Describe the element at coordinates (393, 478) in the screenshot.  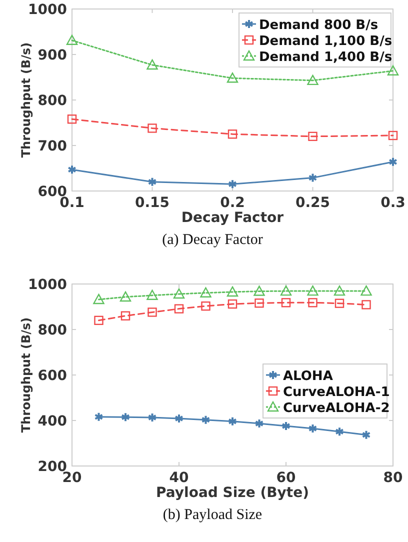
I see `x-tick-label: 80` at that location.